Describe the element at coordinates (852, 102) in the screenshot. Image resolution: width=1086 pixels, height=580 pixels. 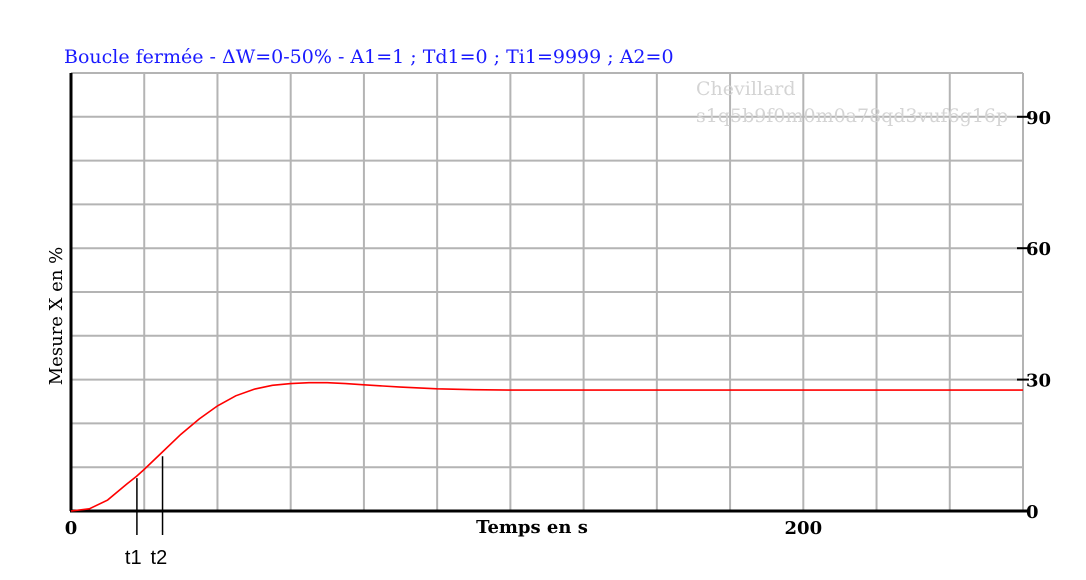
I see `watermark: Chevillard s1q5b9f0m0m0a78qd3vuf6g16p` at that location.